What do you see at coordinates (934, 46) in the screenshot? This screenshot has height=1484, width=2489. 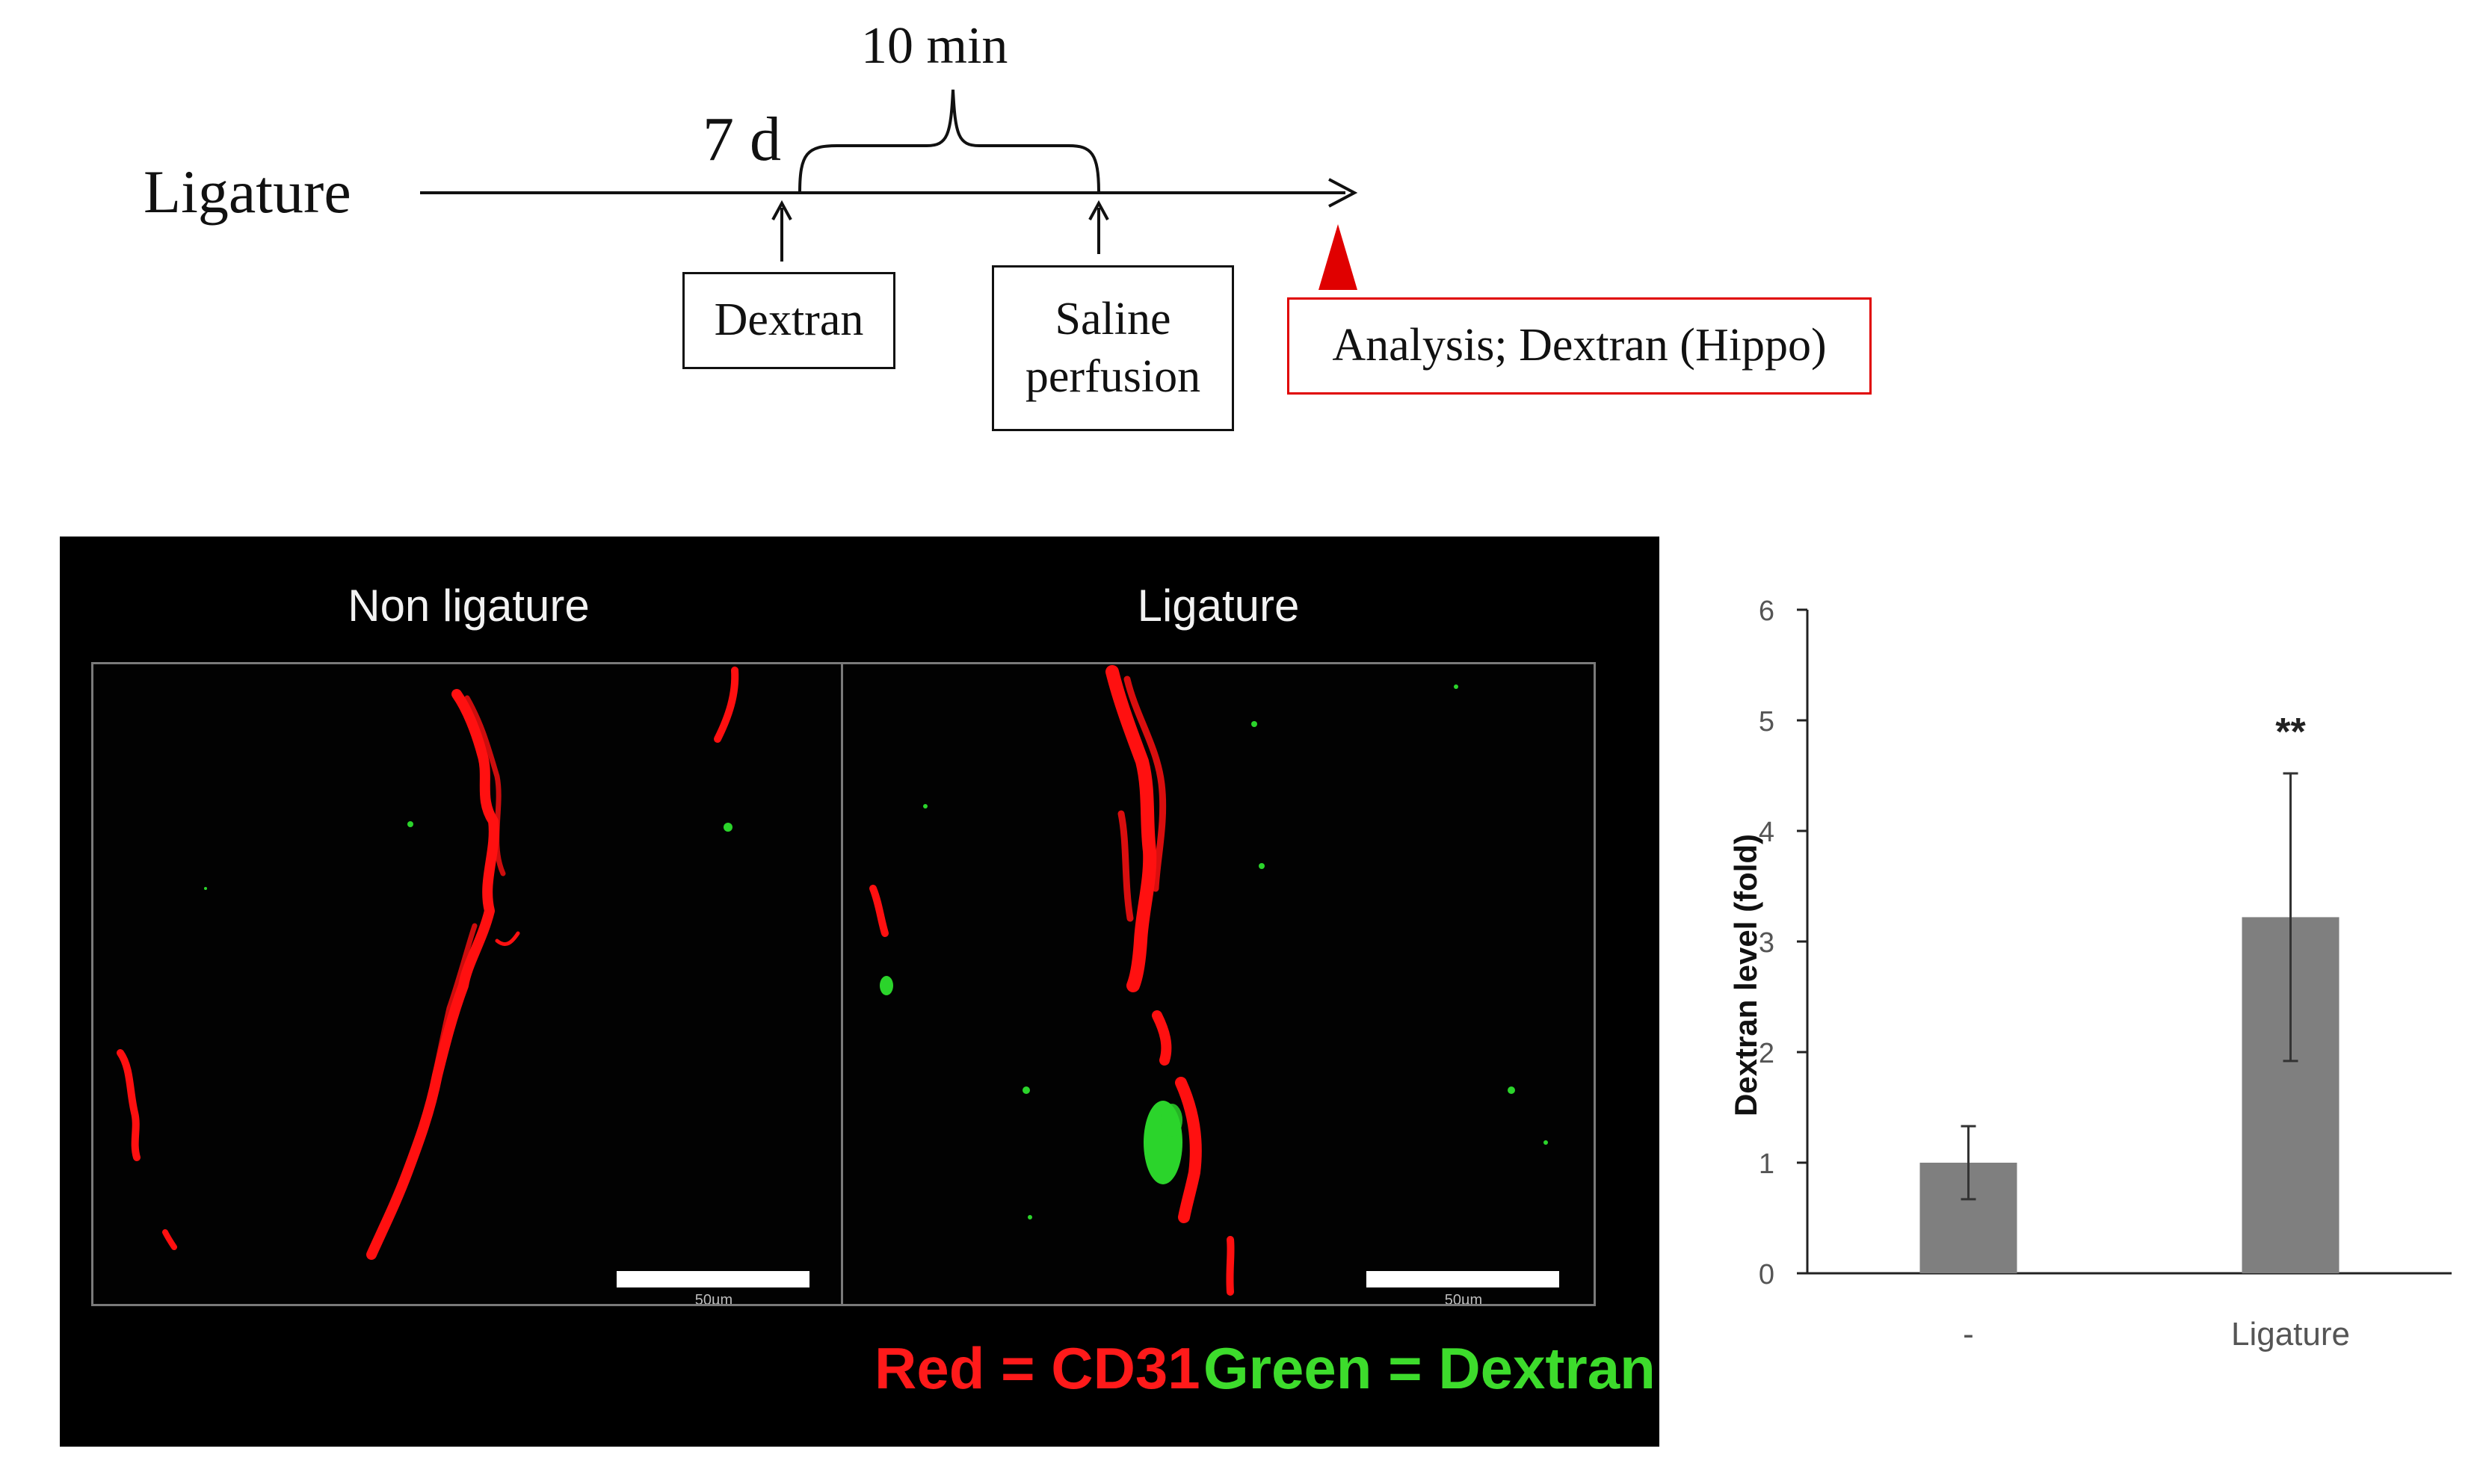 I see `interval-label: 10 min` at bounding box center [934, 46].